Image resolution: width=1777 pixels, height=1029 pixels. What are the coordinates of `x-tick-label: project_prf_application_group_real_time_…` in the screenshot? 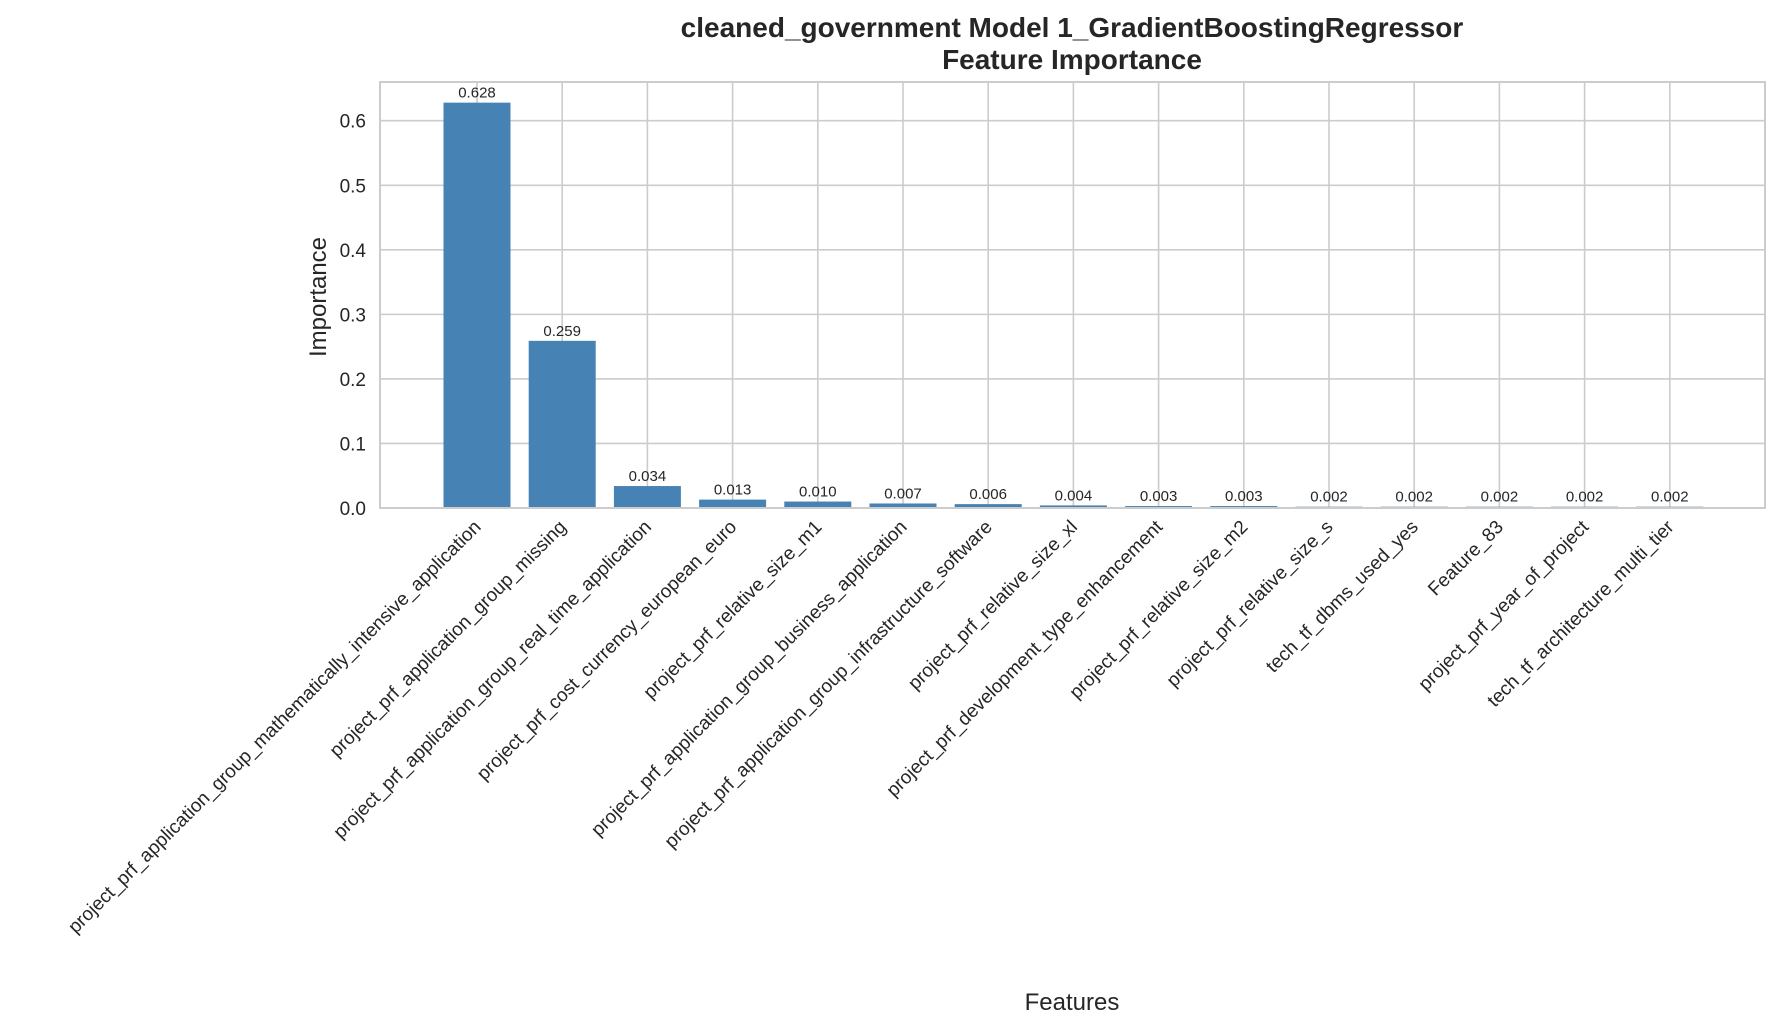 It's located at (493, 680).